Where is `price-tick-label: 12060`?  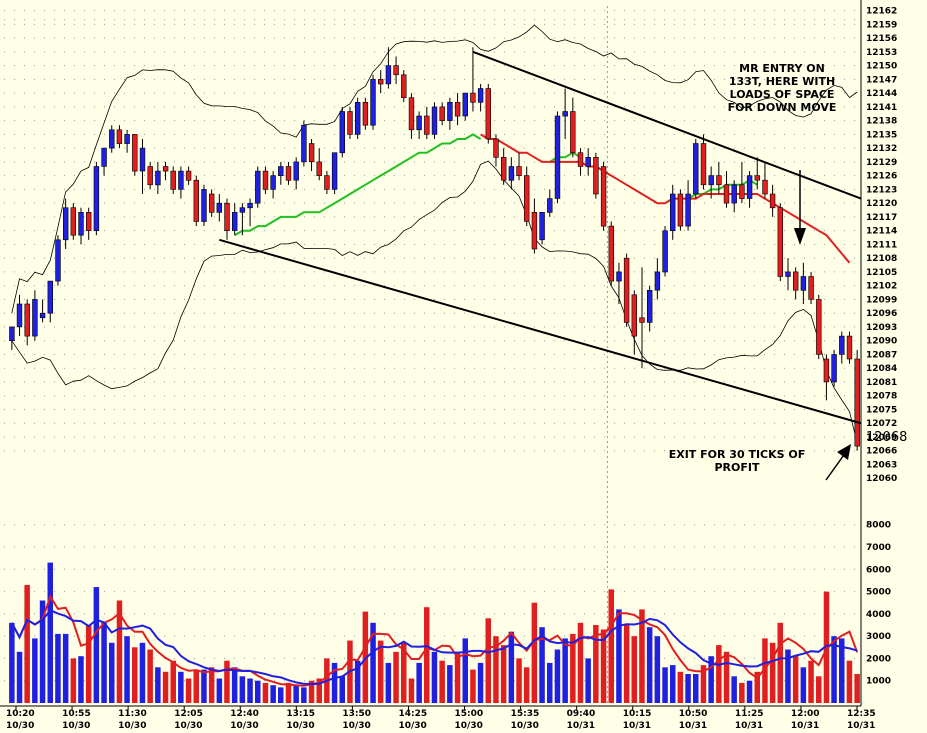
price-tick-label: 12060 is located at coordinates (881, 479).